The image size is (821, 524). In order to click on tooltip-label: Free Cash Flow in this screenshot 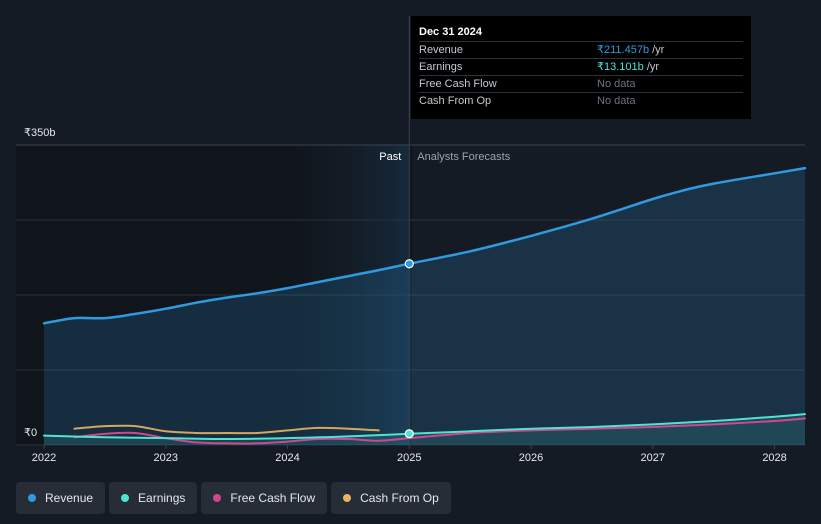, I will do `click(458, 84)`.